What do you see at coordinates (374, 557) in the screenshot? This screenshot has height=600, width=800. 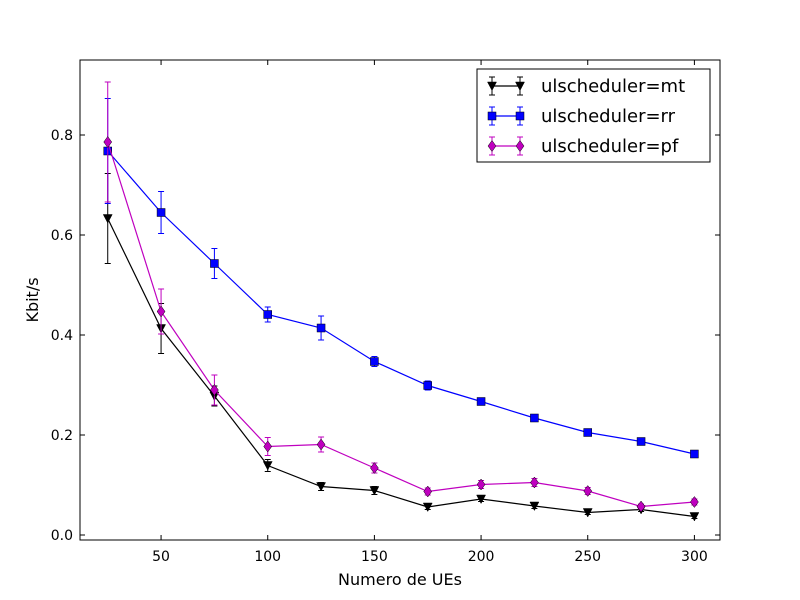 I see `x-tick-label: 150` at bounding box center [374, 557].